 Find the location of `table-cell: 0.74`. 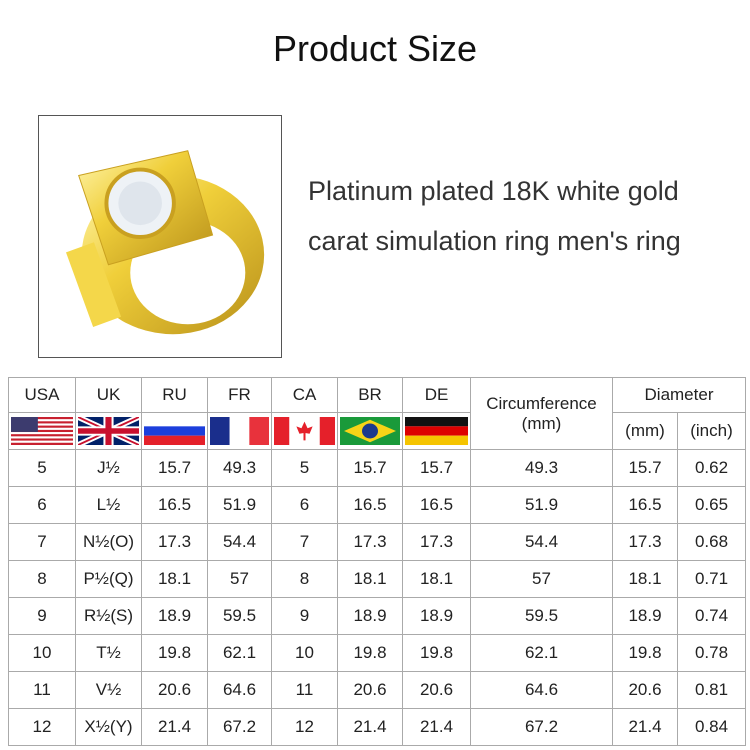

table-cell: 0.74 is located at coordinates (711, 616).